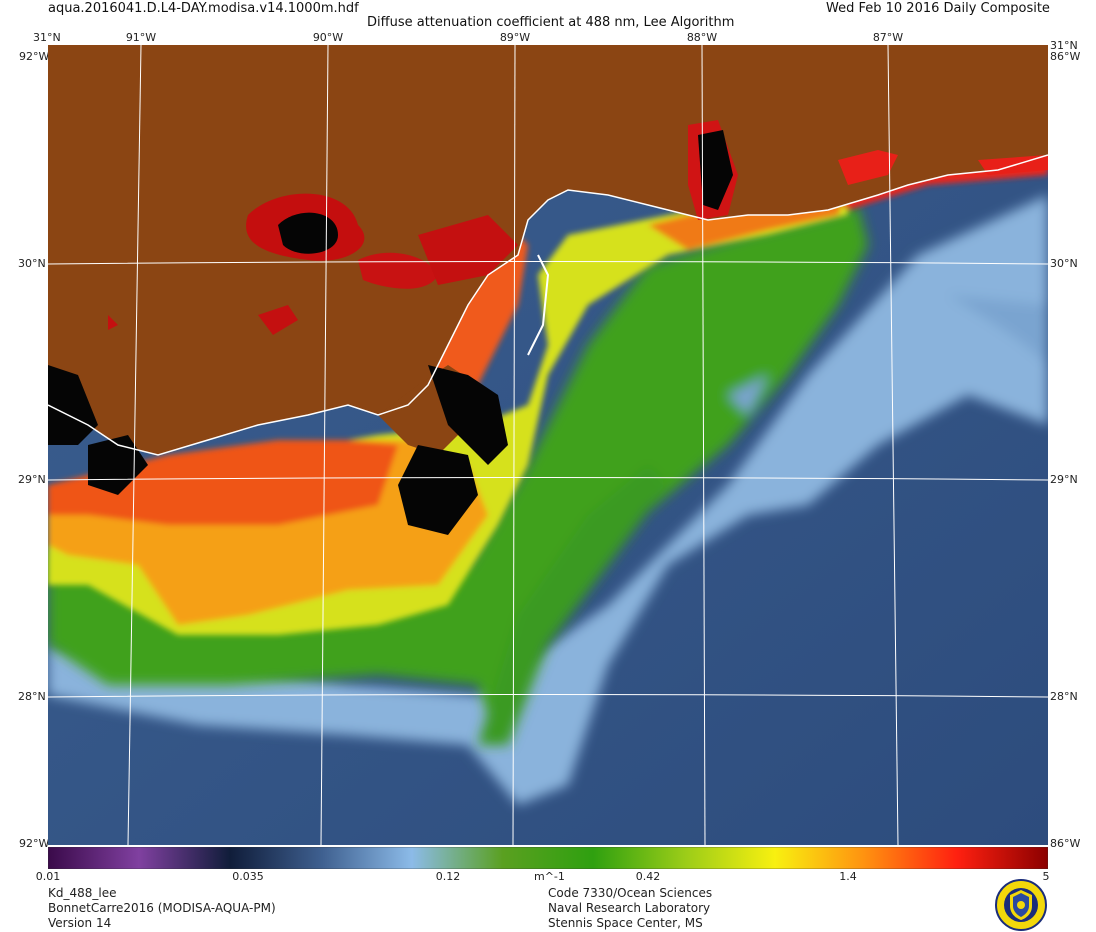  What do you see at coordinates (80, 923) in the screenshot?
I see `footer-version: Version 14` at bounding box center [80, 923].